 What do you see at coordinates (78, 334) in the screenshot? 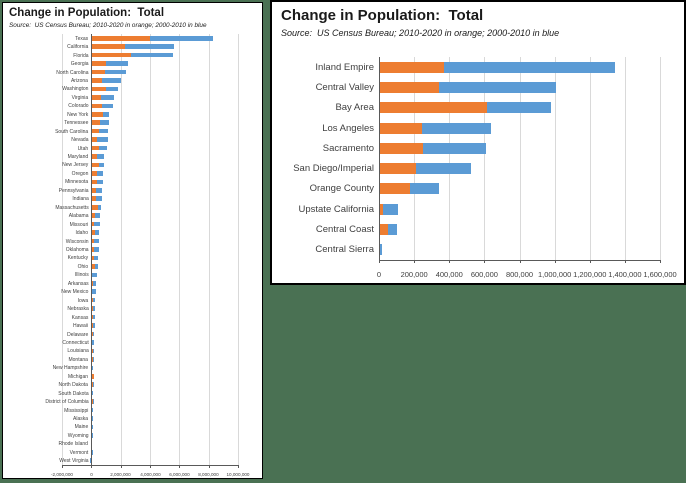
I see `category-label: Delaware` at bounding box center [78, 334].